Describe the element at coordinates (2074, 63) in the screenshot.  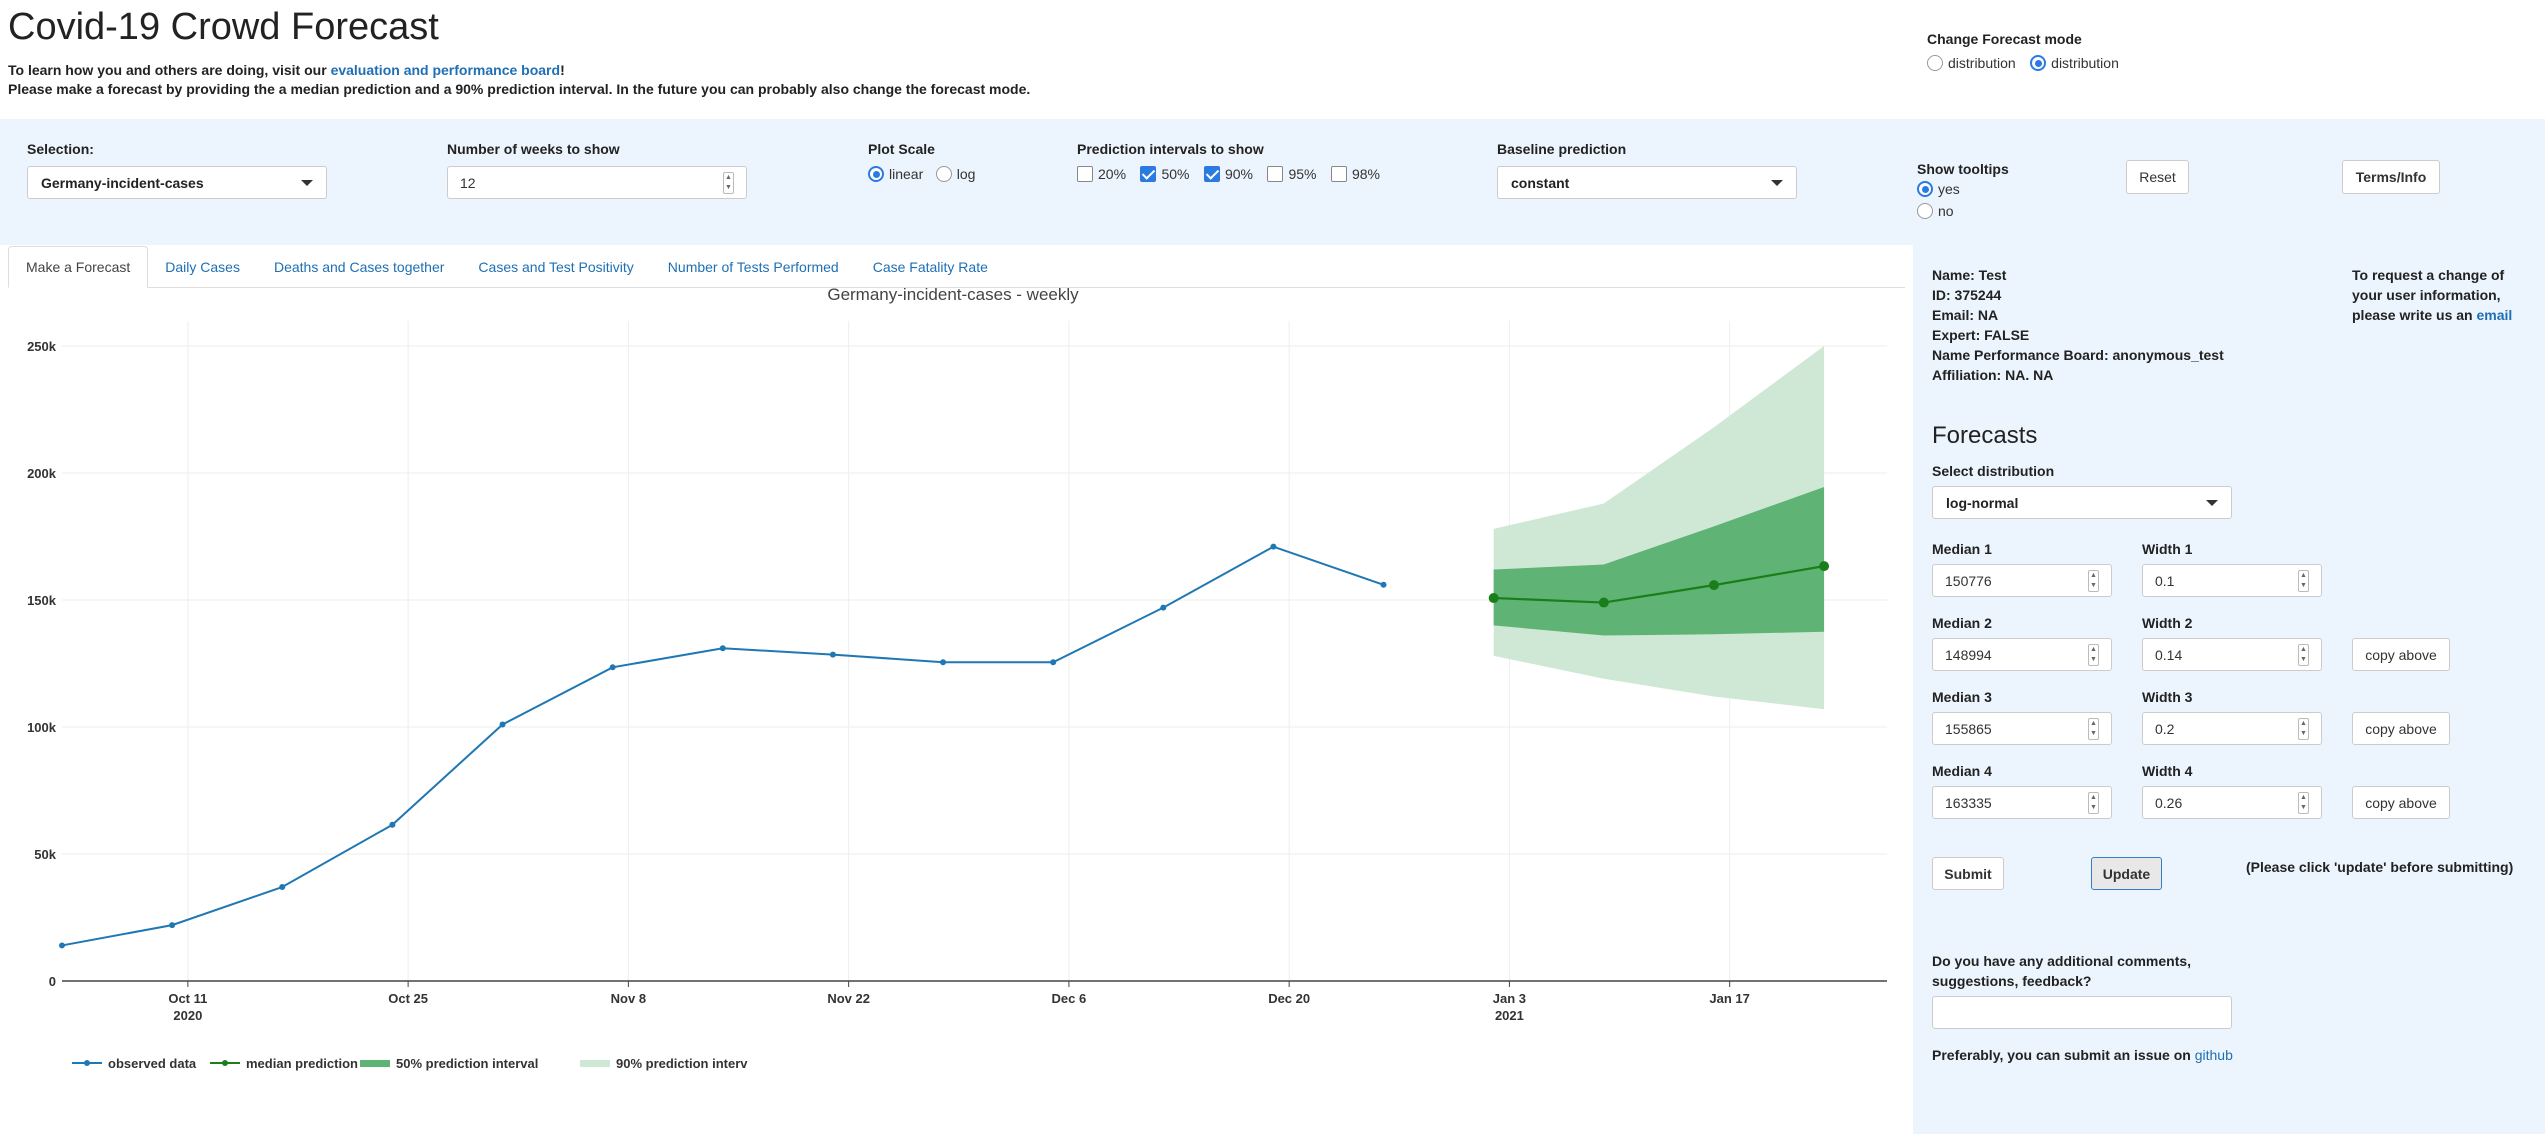
I see `forecast-mode-option-2: distribution` at that location.